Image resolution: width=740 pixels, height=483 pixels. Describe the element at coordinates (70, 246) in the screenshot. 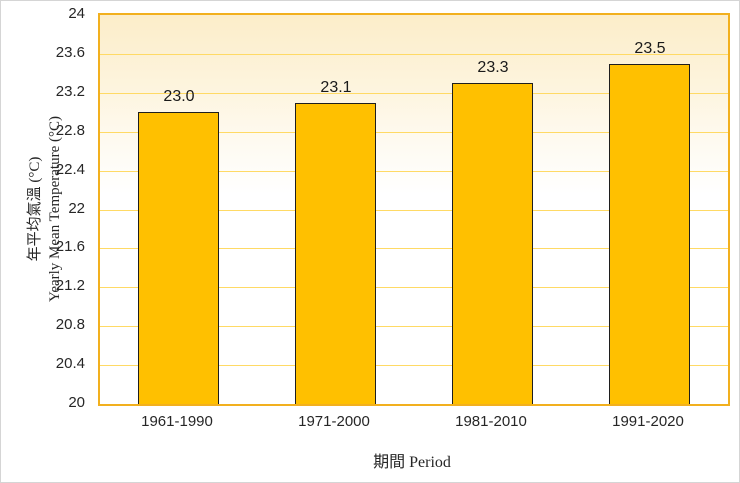

I see `y-tick-label-21.6: 21.6` at that location.